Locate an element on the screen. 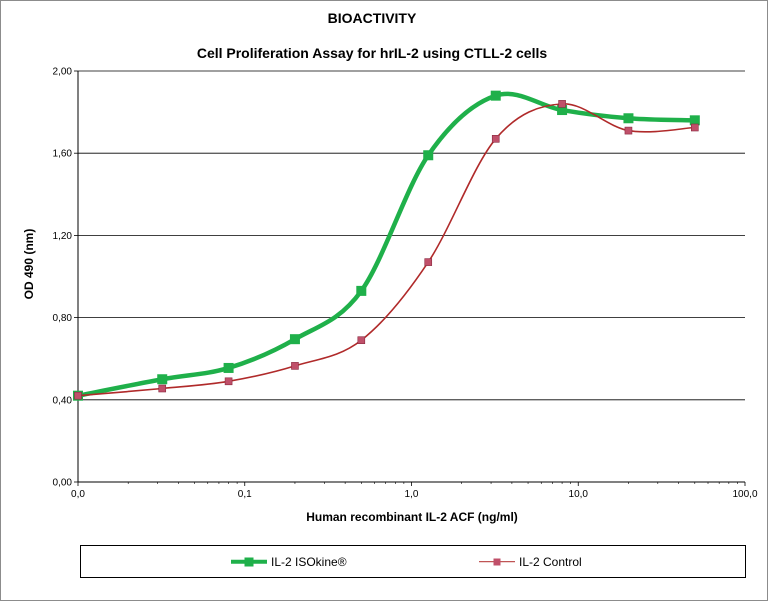 This screenshot has width=768, height=601. x-tick-labels: 0,0 0,1 1,0 10,0 100,0 is located at coordinates (414, 494).